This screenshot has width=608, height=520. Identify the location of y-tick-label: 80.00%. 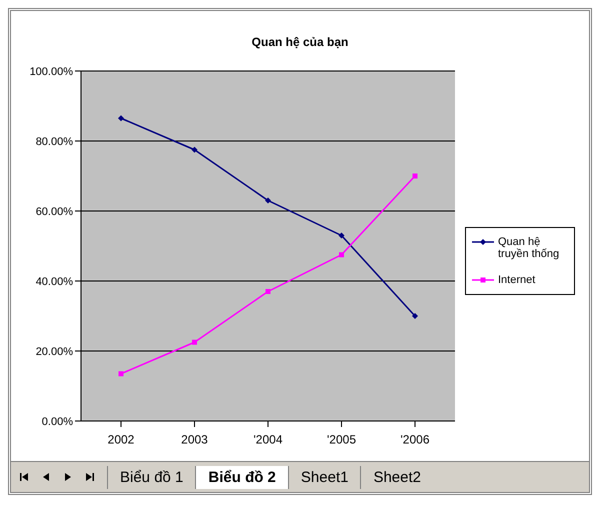
(55, 142).